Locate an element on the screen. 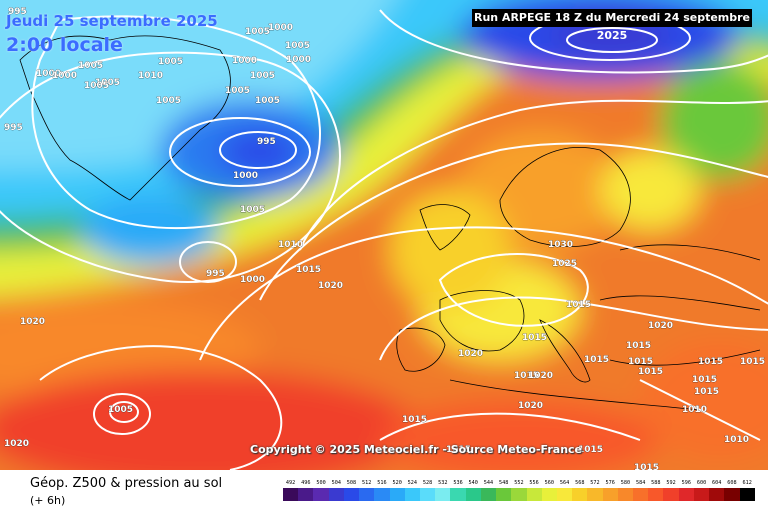 This screenshot has height=512, width=768. color-scale-label: 592 is located at coordinates (671, 483).